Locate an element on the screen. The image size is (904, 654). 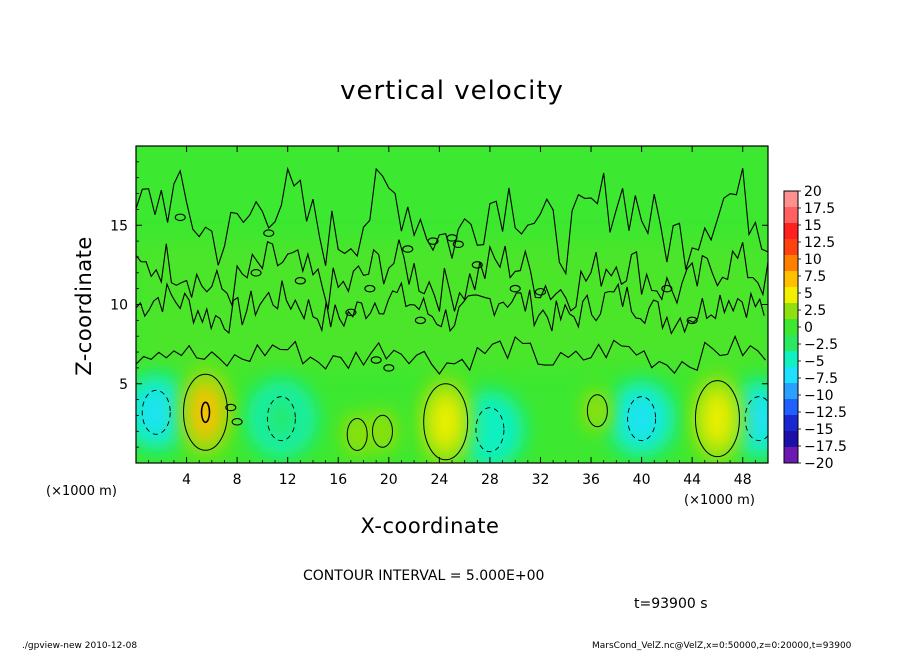
x-unit-left: (×1000 m) is located at coordinates (81, 491).